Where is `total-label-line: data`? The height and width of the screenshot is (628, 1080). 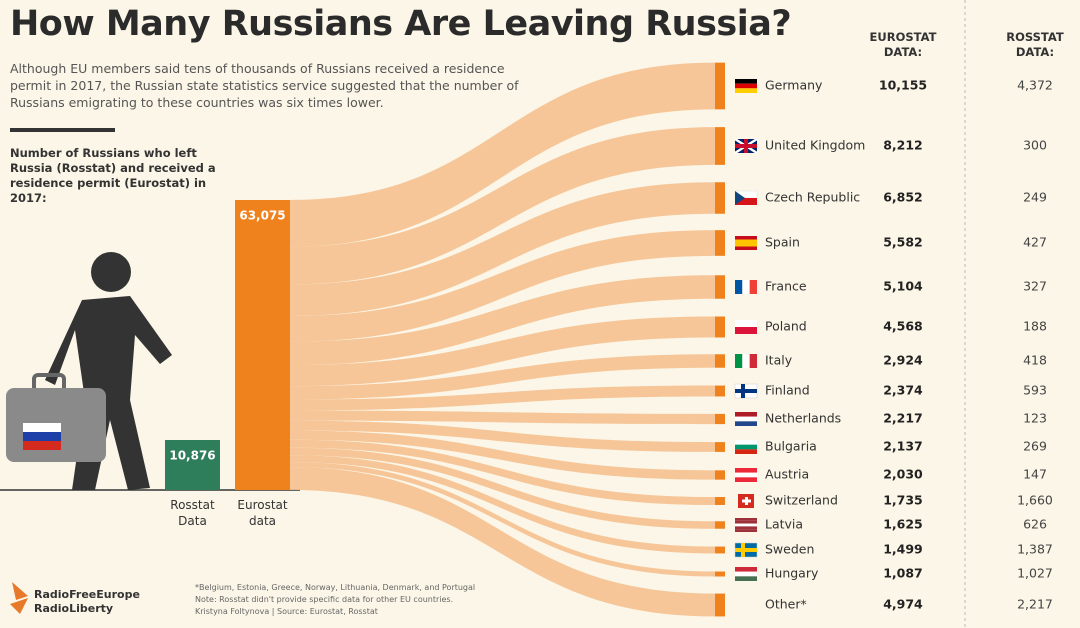
total-label-line: data is located at coordinates (262, 521).